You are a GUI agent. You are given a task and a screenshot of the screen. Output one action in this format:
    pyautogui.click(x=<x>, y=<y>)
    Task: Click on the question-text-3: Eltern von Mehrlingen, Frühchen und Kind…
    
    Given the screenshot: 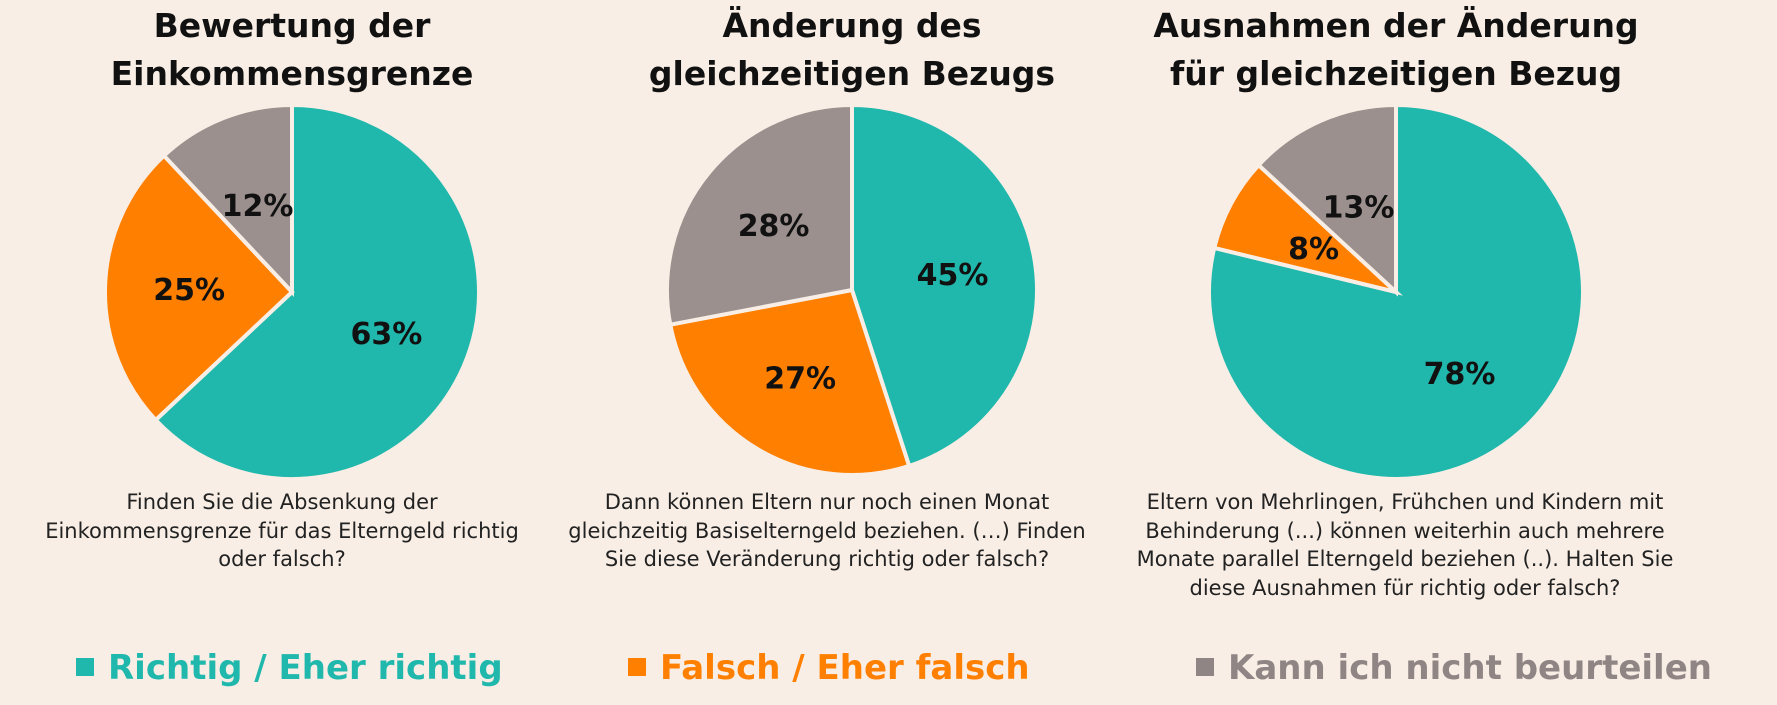 What is the action you would take?
    pyautogui.click(x=1405, y=545)
    